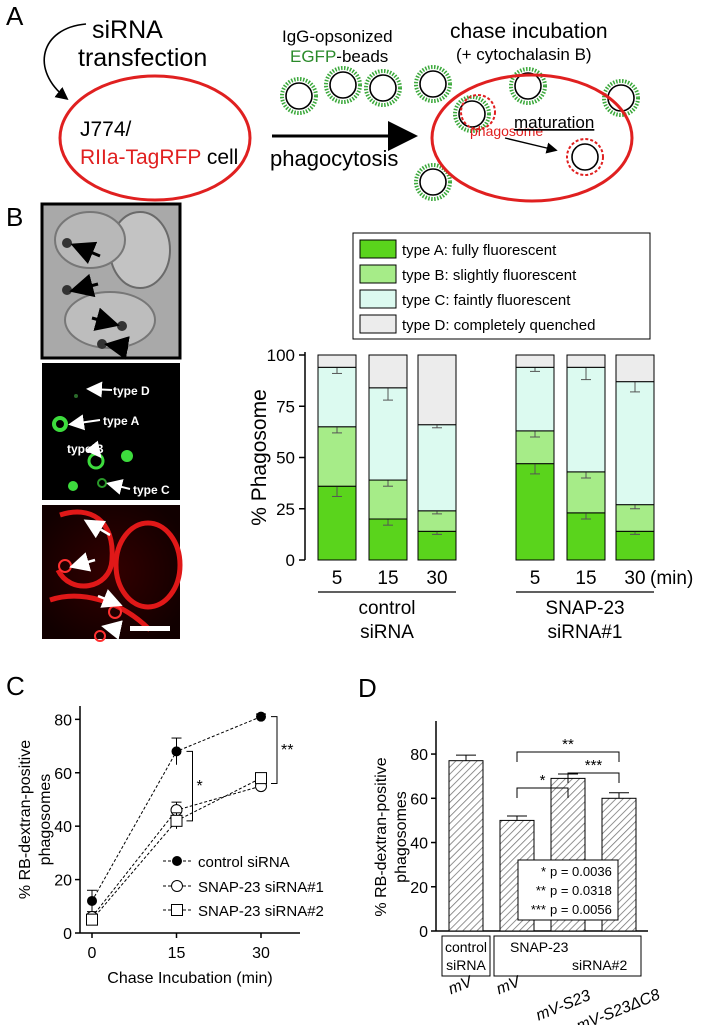 This screenshot has width=712, height=1030. Describe the element at coordinates (568, 756) in the screenshot. I see `d-sig-bracket` at that location.